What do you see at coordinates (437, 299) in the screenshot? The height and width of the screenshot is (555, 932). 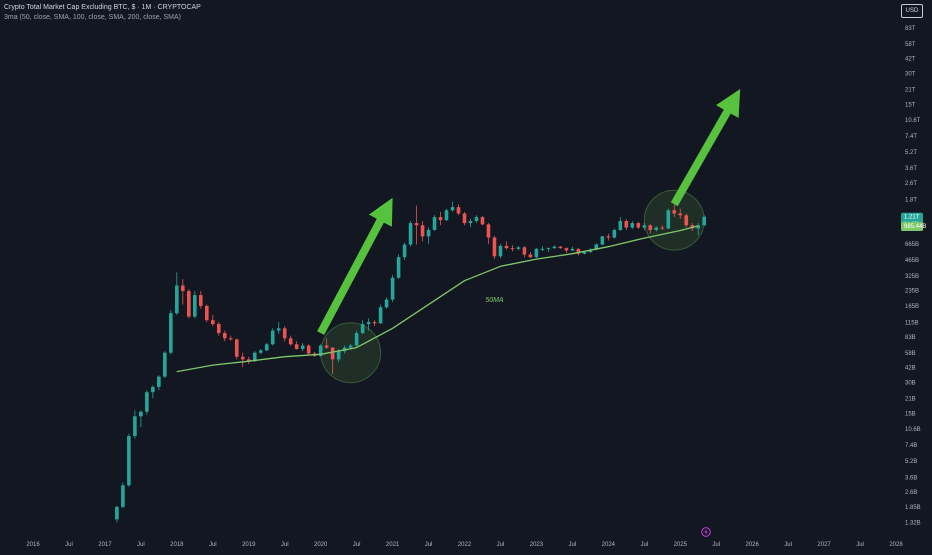 I see `ma-50-line` at bounding box center [437, 299].